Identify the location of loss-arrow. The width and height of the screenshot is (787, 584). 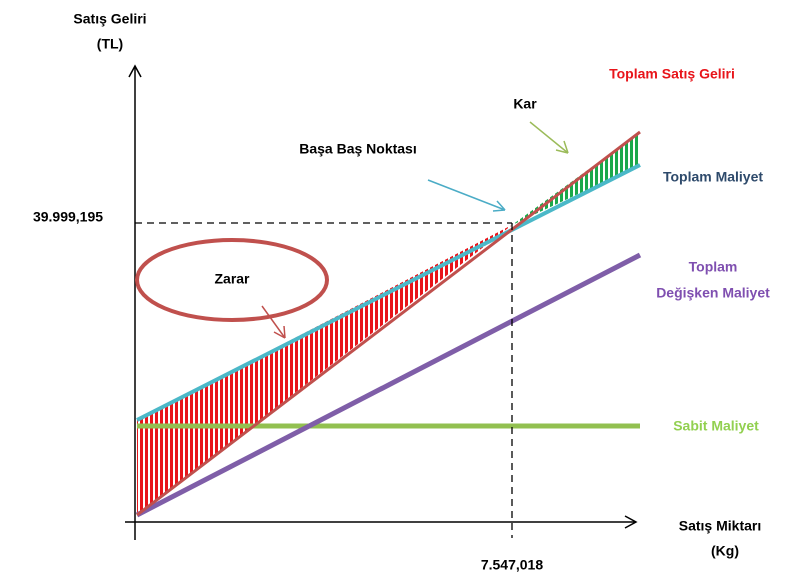
(273, 322).